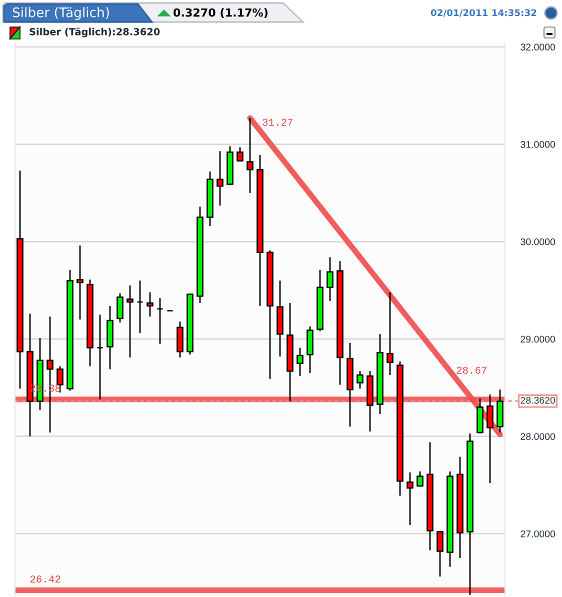 The width and height of the screenshot is (562, 597). I want to click on annotation: 31.27, so click(277, 122).